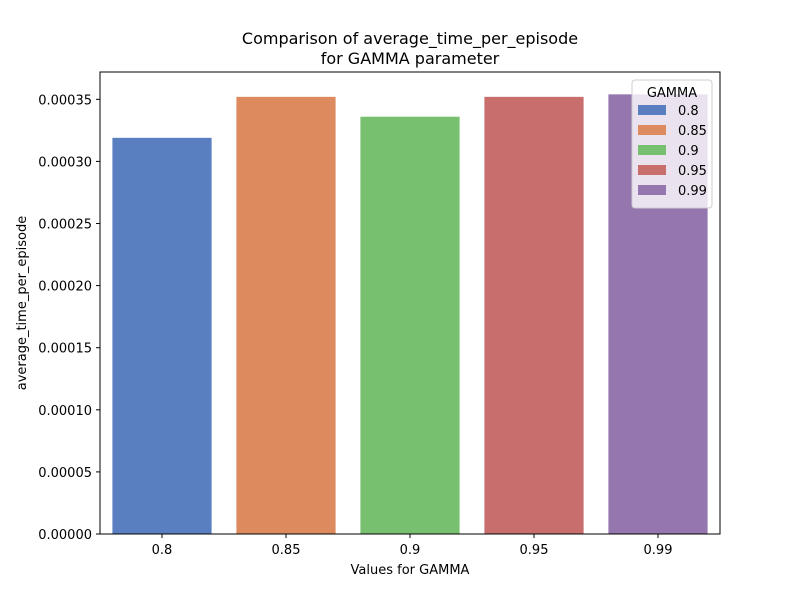  What do you see at coordinates (658, 550) in the screenshot?
I see `x-tick-label: 0.99` at bounding box center [658, 550].